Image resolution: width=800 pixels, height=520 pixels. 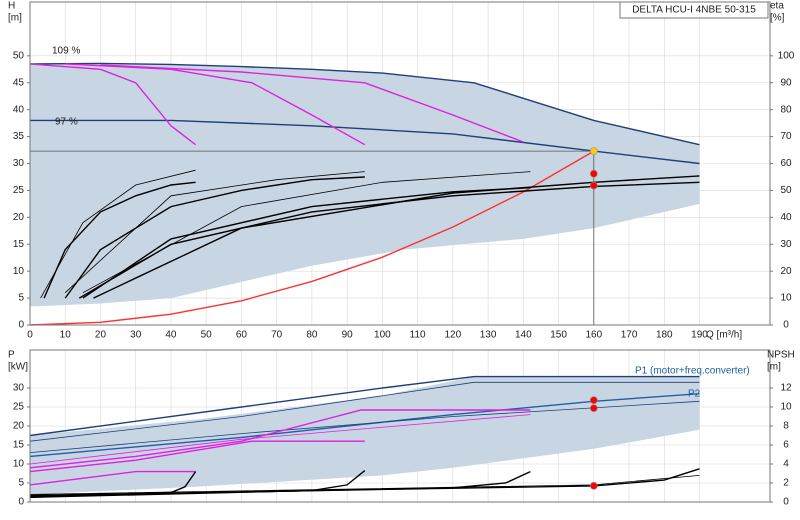 What do you see at coordinates (786, 464) in the screenshot?
I see `y2-tick-label: 4` at bounding box center [786, 464].